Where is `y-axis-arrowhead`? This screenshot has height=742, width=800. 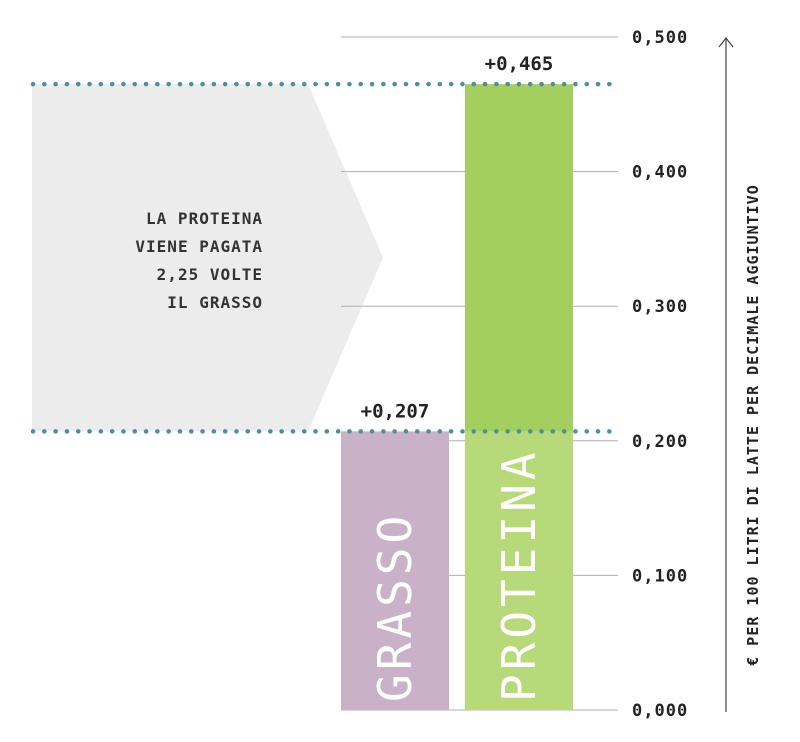
y-axis-arrowhead is located at coordinates (726, 42).